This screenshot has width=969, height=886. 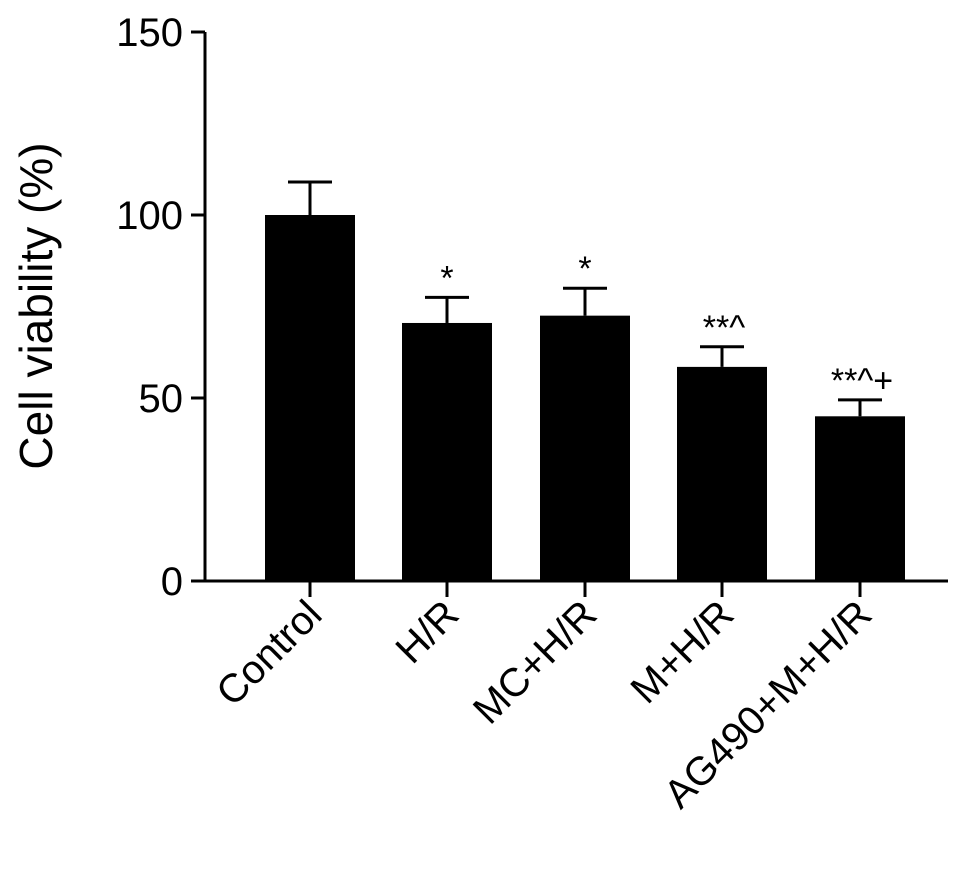 What do you see at coordinates (269, 653) in the screenshot?
I see `x-tick-label: Control` at bounding box center [269, 653].